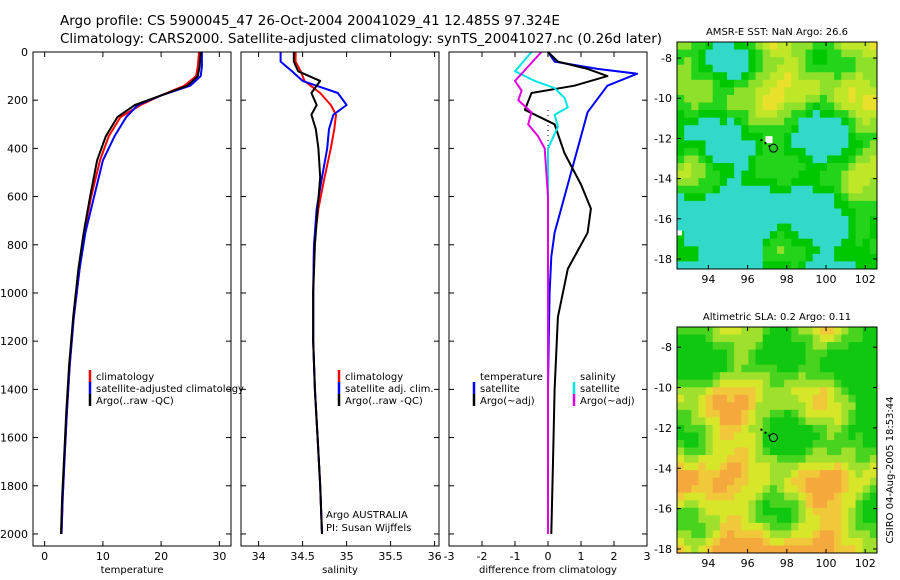  Describe the element at coordinates (259, 556) in the screenshot. I see `x-tick-label: 34` at that location.